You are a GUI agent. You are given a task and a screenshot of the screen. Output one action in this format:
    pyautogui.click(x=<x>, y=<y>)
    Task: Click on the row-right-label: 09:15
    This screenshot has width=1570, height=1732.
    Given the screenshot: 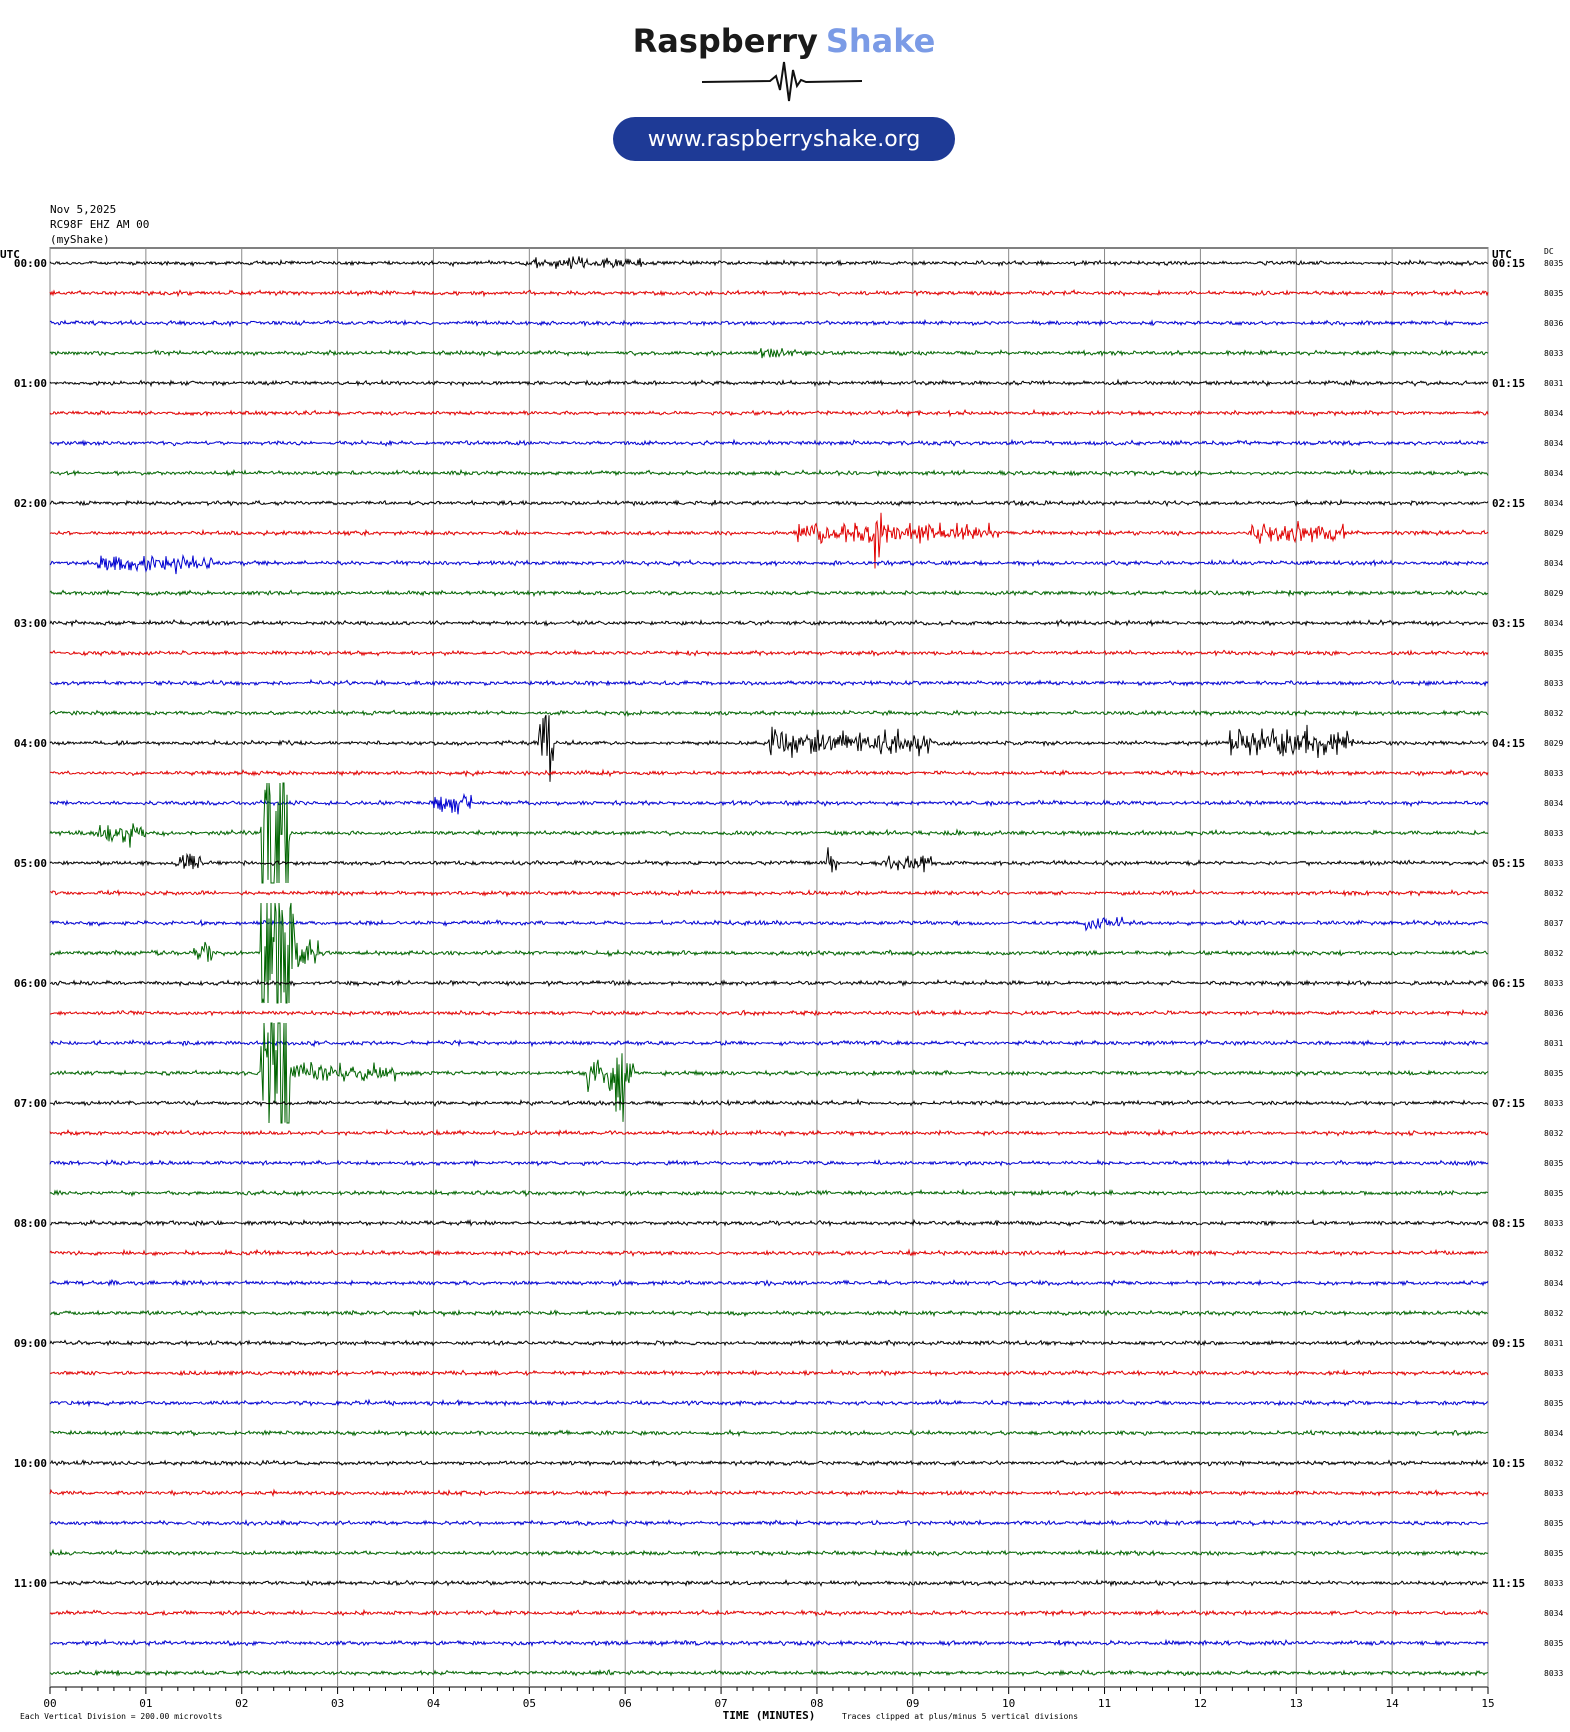 What is the action you would take?
    pyautogui.click(x=1508, y=1343)
    